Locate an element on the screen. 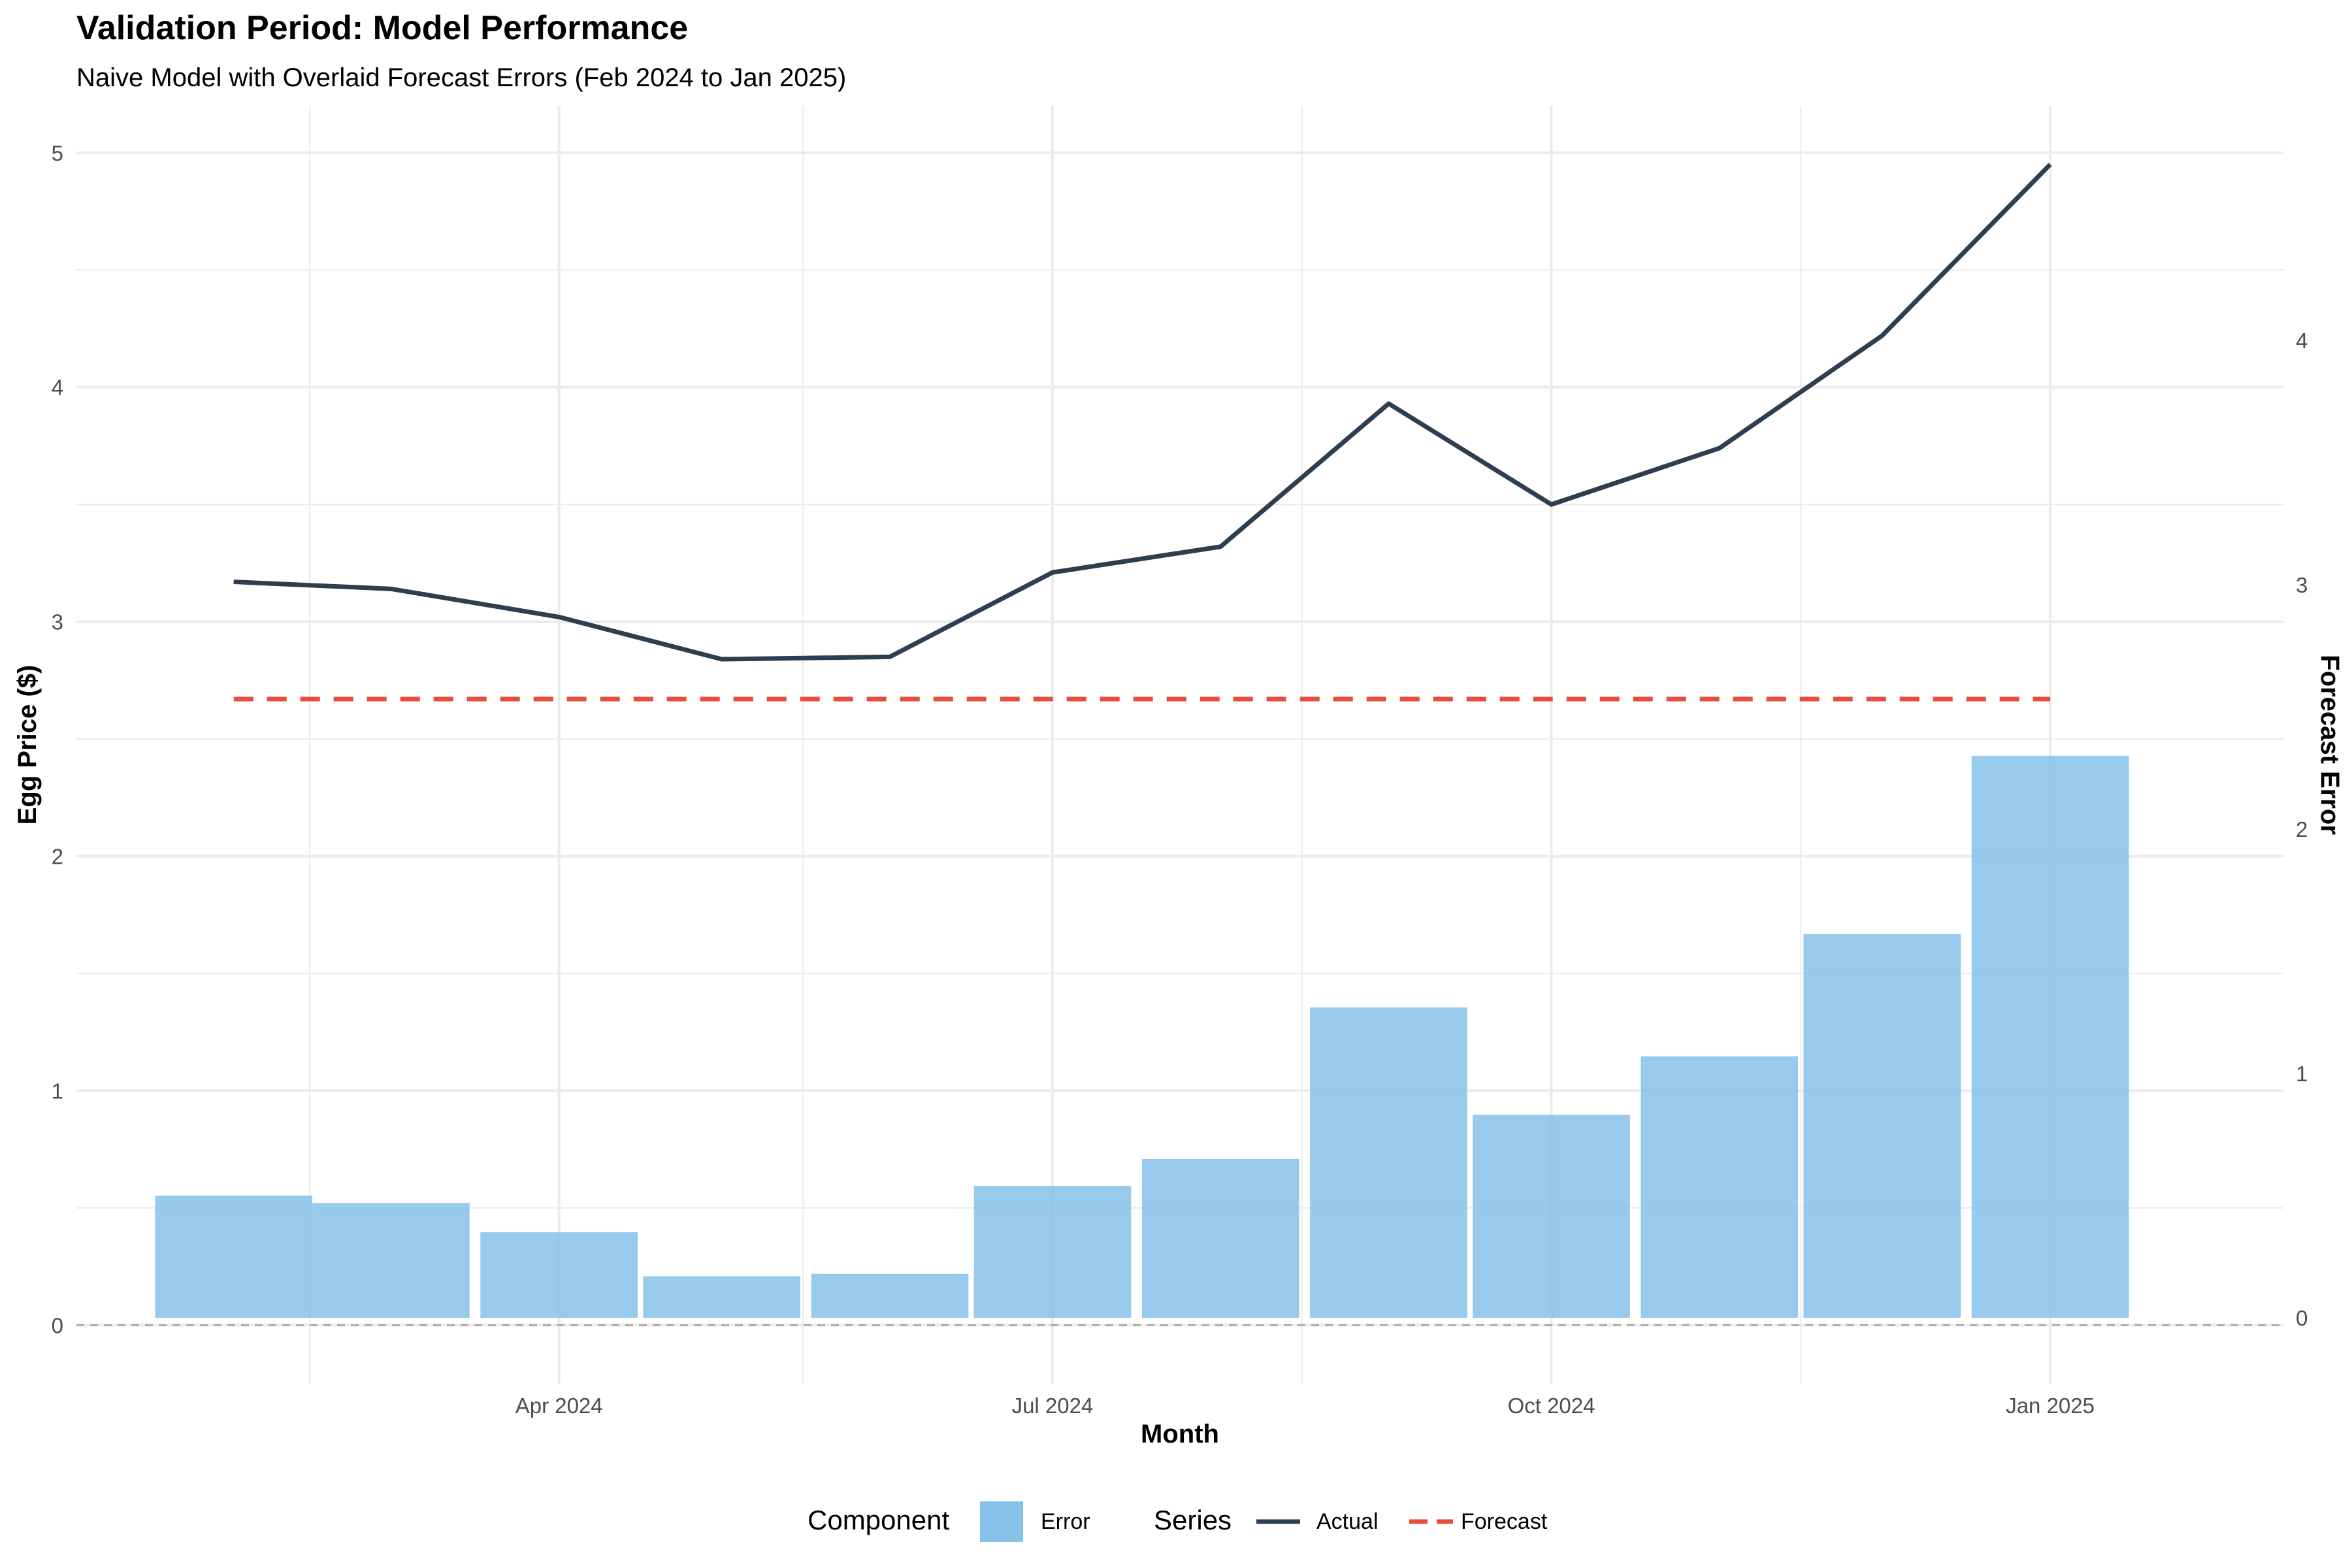  x-tick-label: Jan 2025 is located at coordinates (2050, 1406).